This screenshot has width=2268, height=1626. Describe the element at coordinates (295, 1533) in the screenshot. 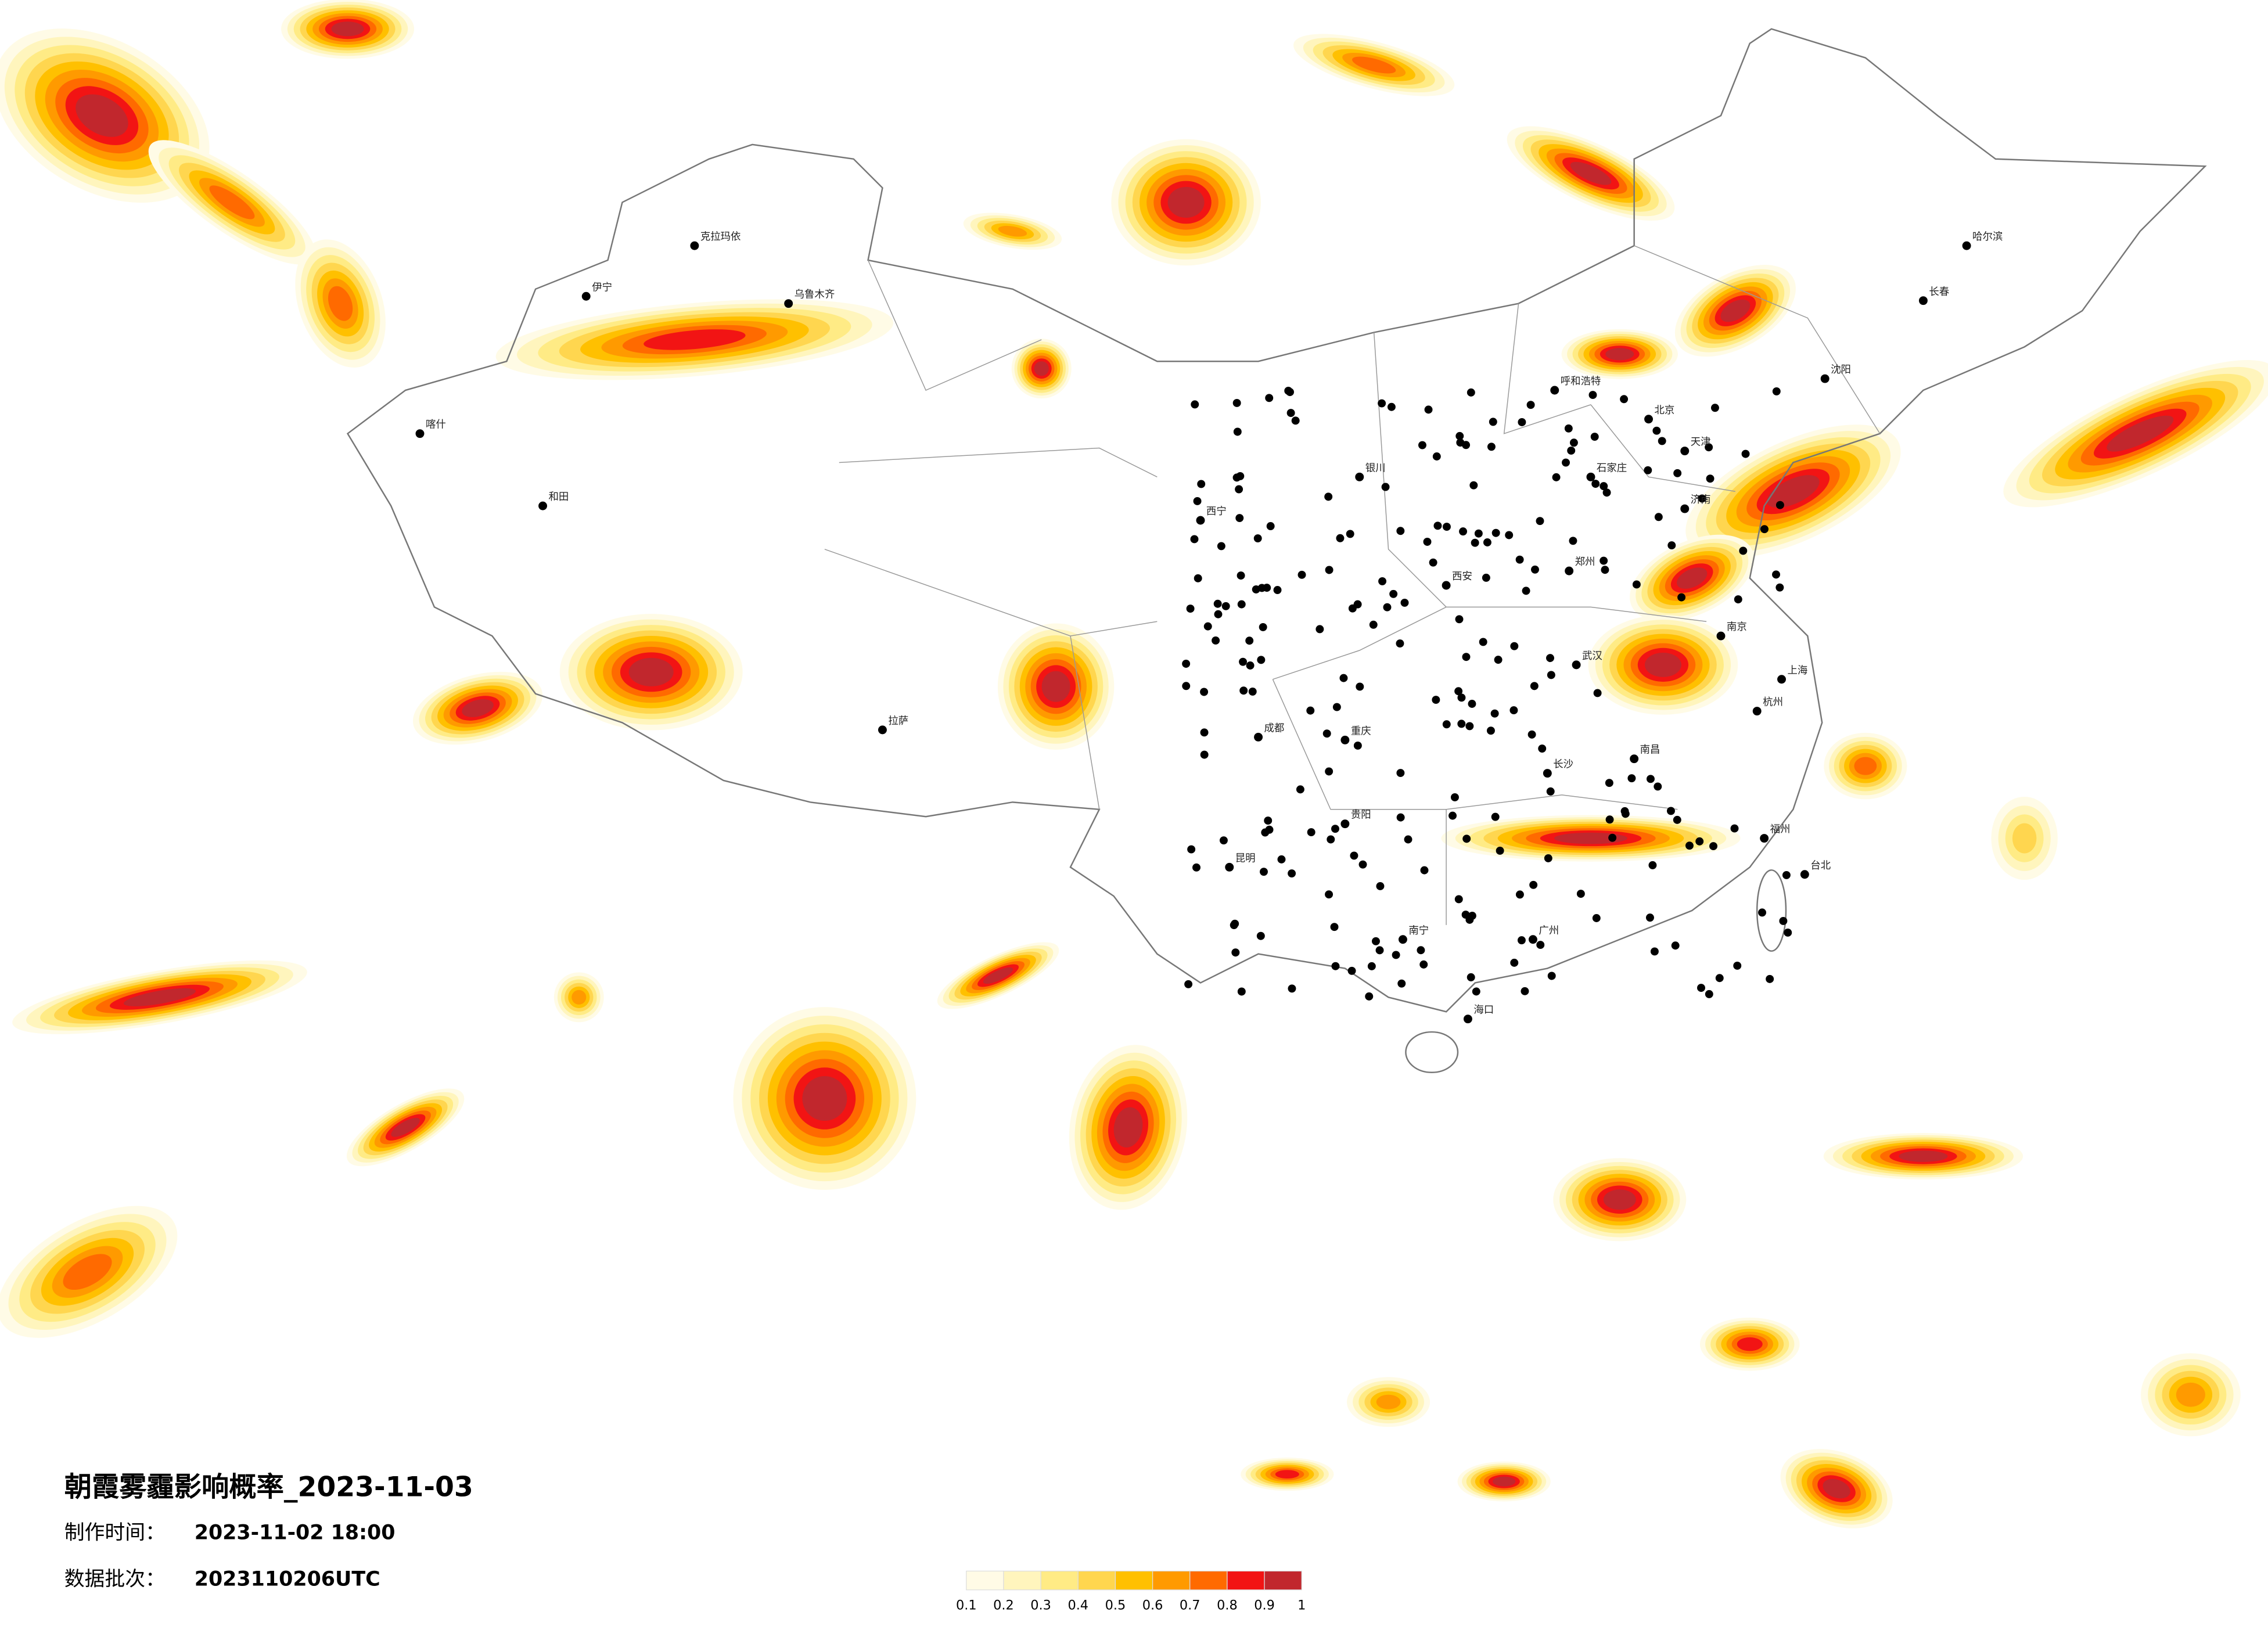

I see `production-time: 2023-11-02 18:00` at that location.